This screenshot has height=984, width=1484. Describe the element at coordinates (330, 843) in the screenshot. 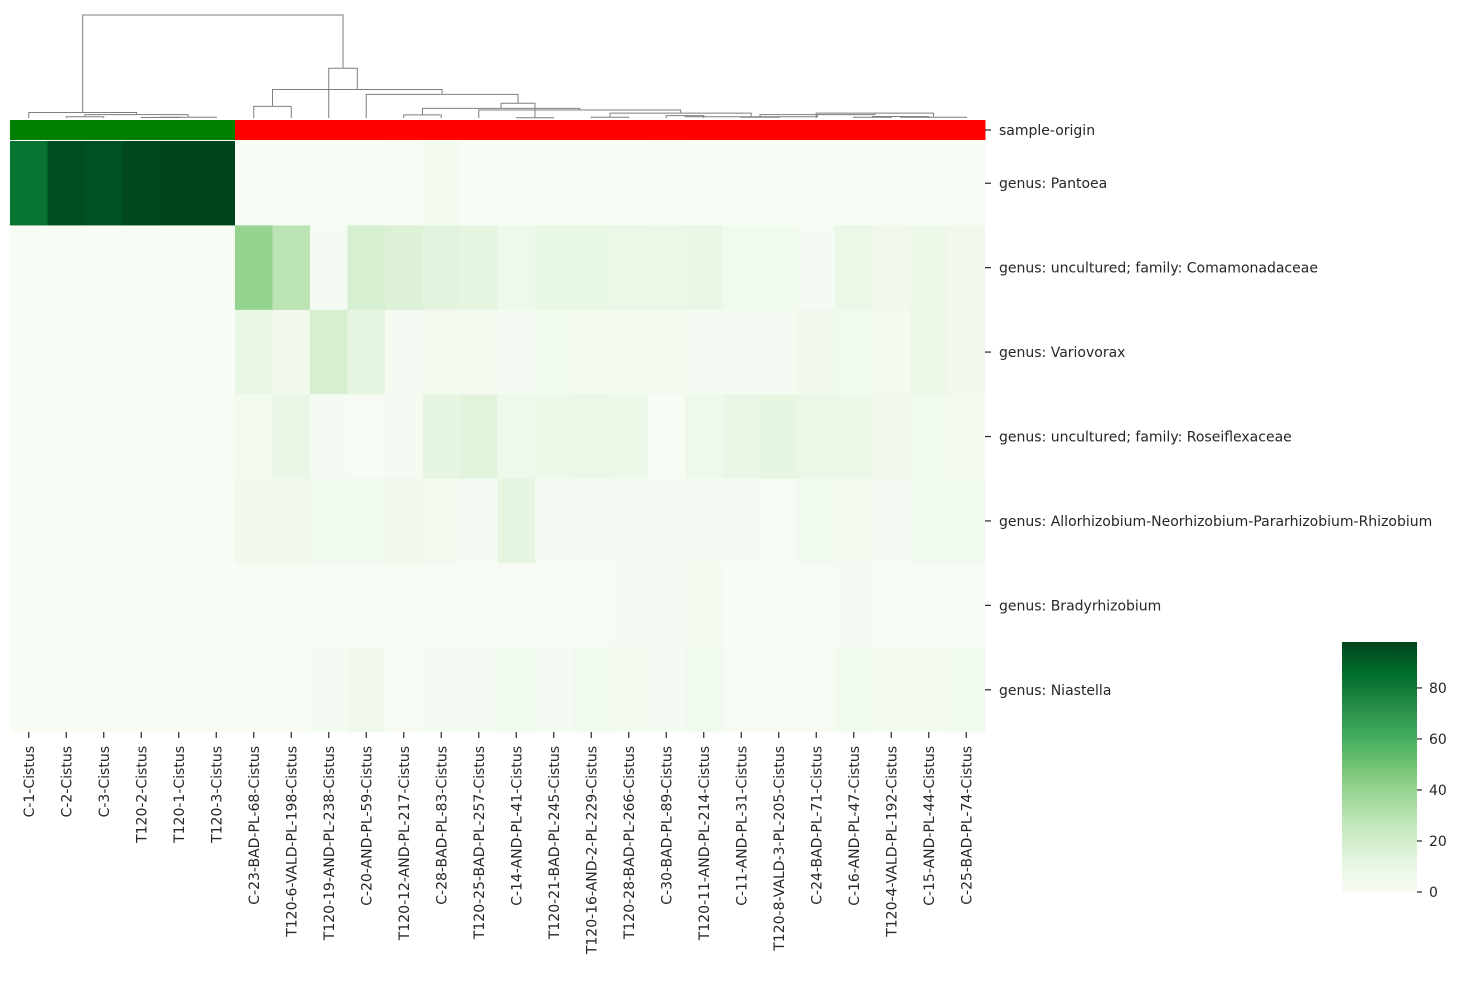

I see `column-label: T120-19-AND-PL-238-Cistus` at that location.